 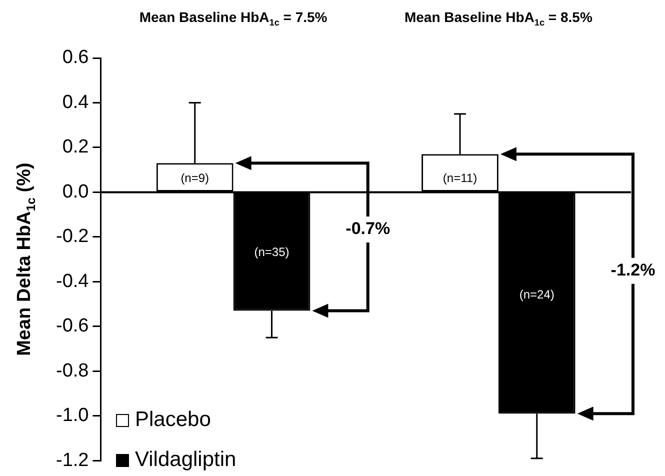 What do you see at coordinates (173, 420) in the screenshot?
I see `legend-label: Placebo` at bounding box center [173, 420].